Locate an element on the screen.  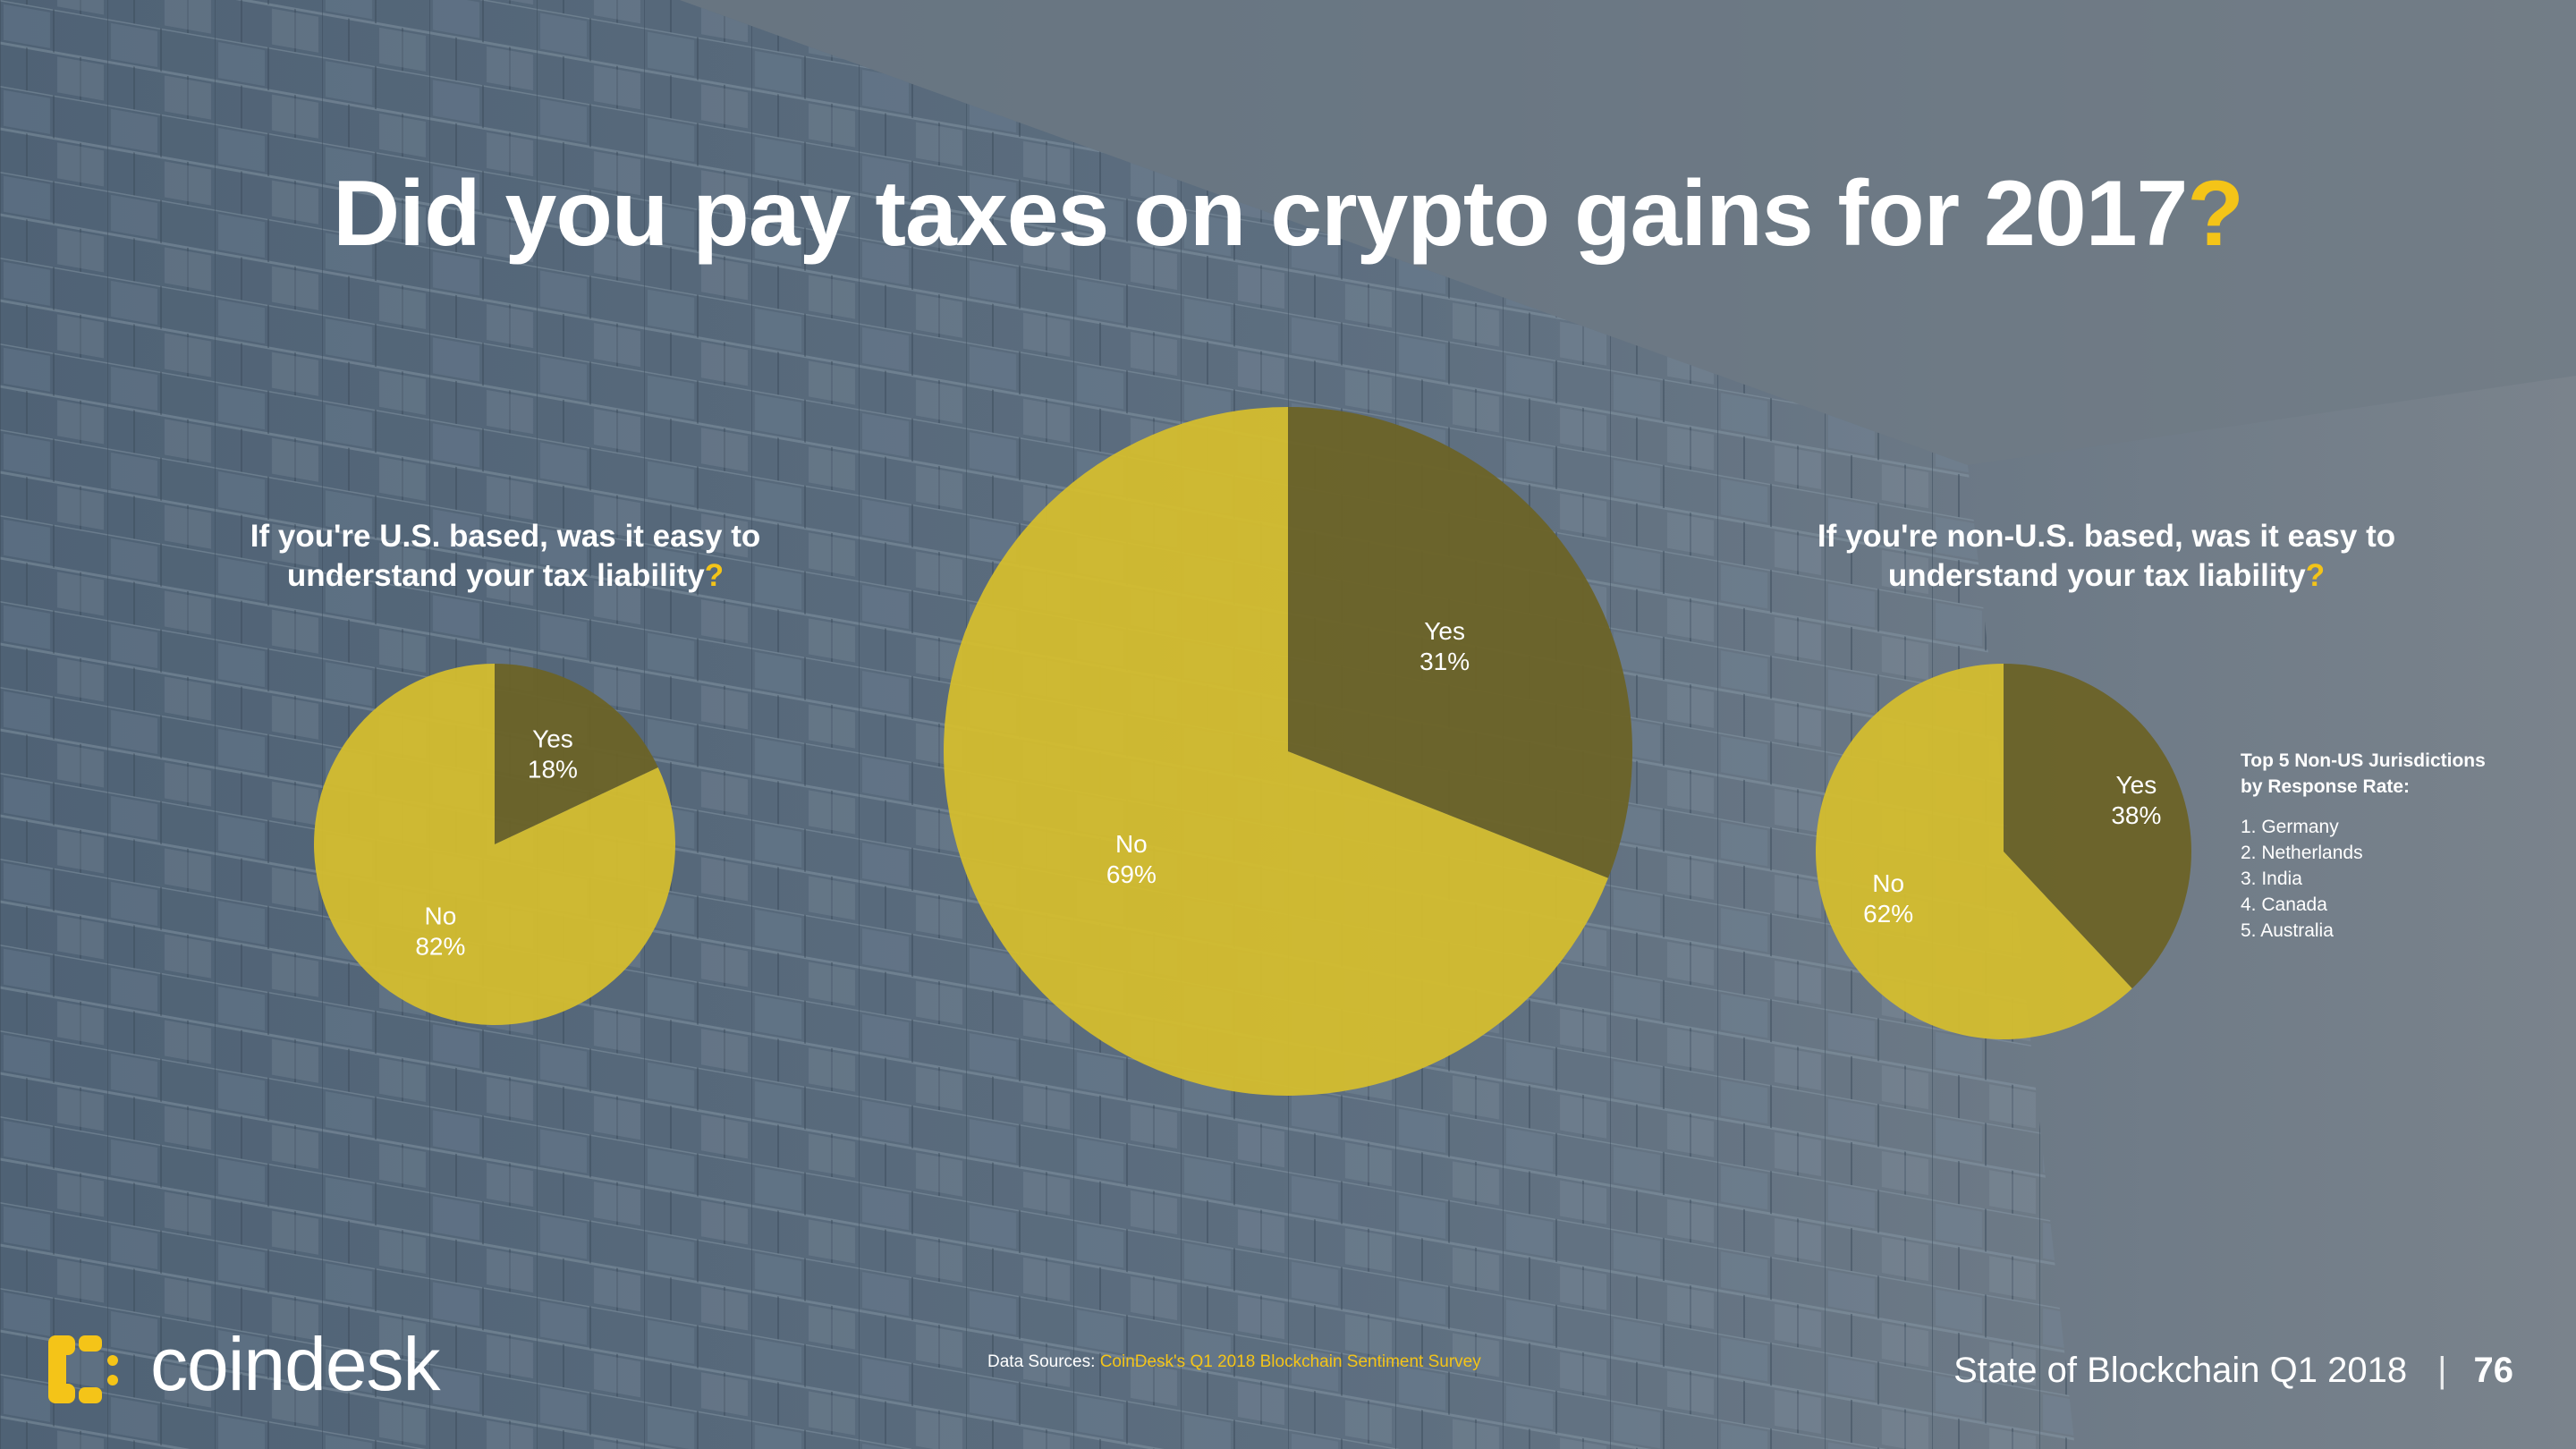
us-pie: Yes 18% No 82% is located at coordinates (494, 844).